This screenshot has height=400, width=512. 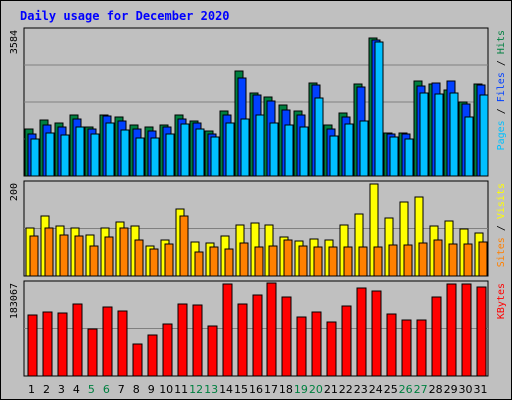 I want to click on x-tick-label: 21, so click(x=331, y=389).